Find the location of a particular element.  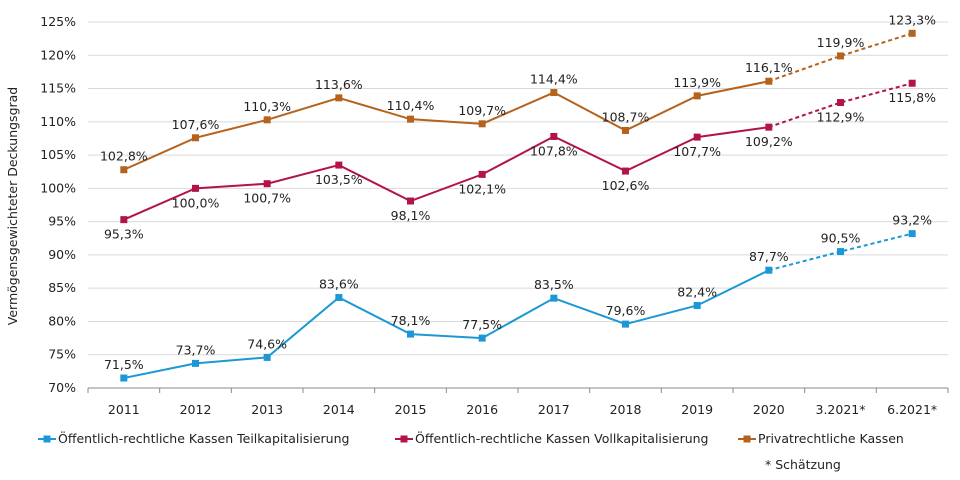

y-tick-label: 75% is located at coordinates (62, 354).